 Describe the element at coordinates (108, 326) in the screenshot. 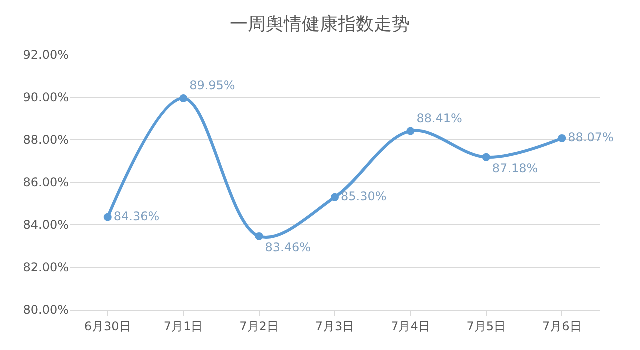

I see `x-tick-label: 6月30日` at that location.